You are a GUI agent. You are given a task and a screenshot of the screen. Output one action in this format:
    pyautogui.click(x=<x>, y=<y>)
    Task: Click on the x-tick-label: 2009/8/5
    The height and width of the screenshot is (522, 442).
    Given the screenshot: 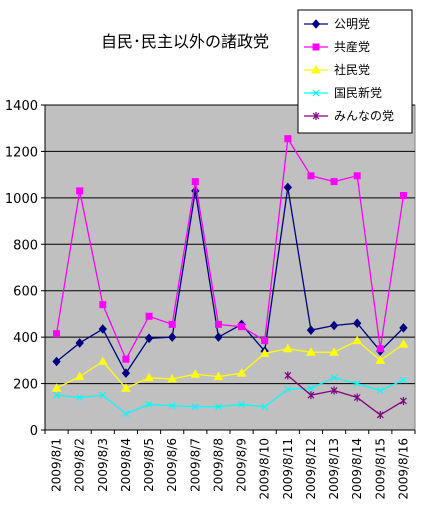 What is the action you would take?
    pyautogui.click(x=149, y=465)
    